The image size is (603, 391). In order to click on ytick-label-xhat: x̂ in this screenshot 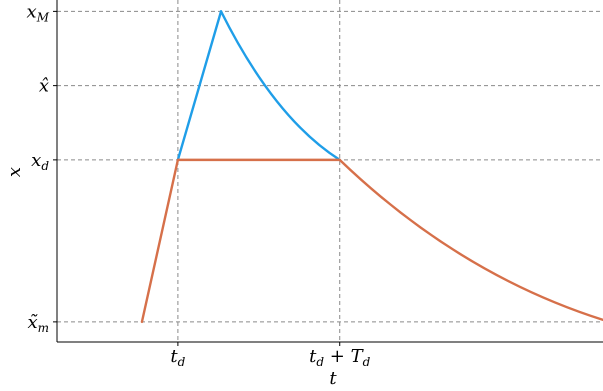, I will do `click(44, 86)`.